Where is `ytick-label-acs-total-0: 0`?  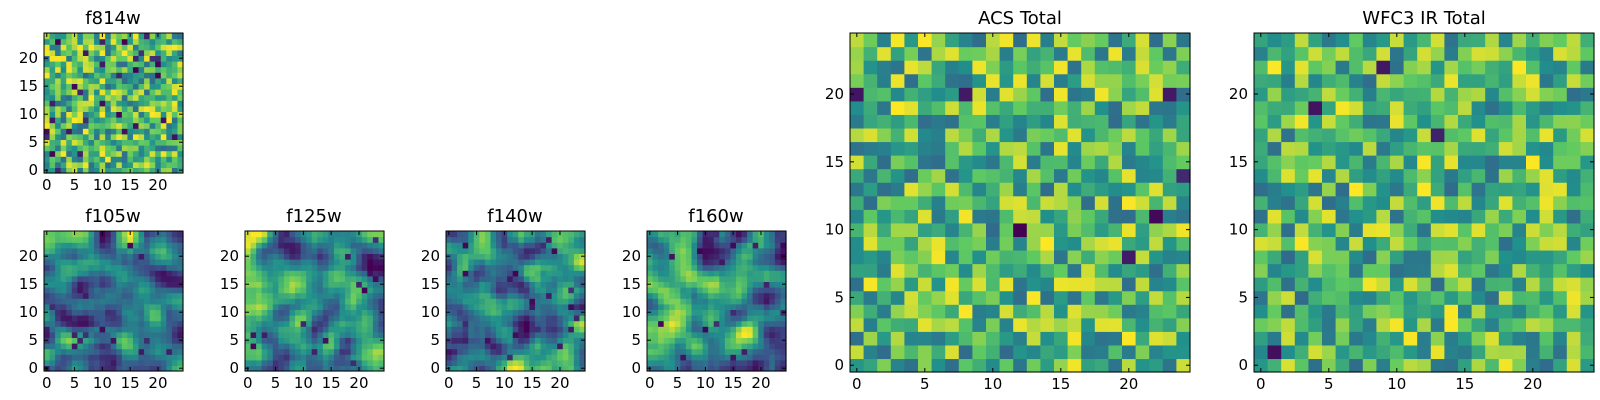
ytick-label-acs-total-0: 0 is located at coordinates (839, 365).